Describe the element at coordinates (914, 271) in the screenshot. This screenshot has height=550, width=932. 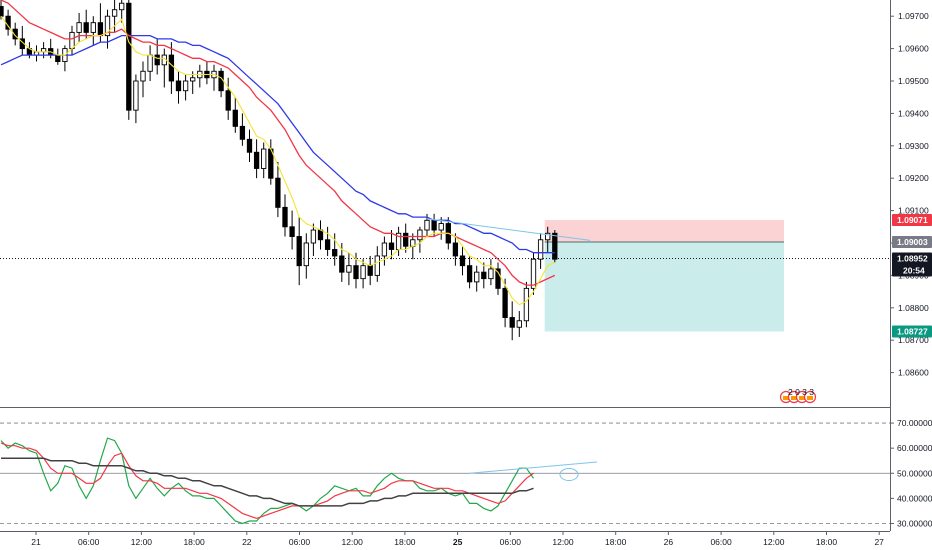
I see `bar-countdown-label: 20:54` at that location.